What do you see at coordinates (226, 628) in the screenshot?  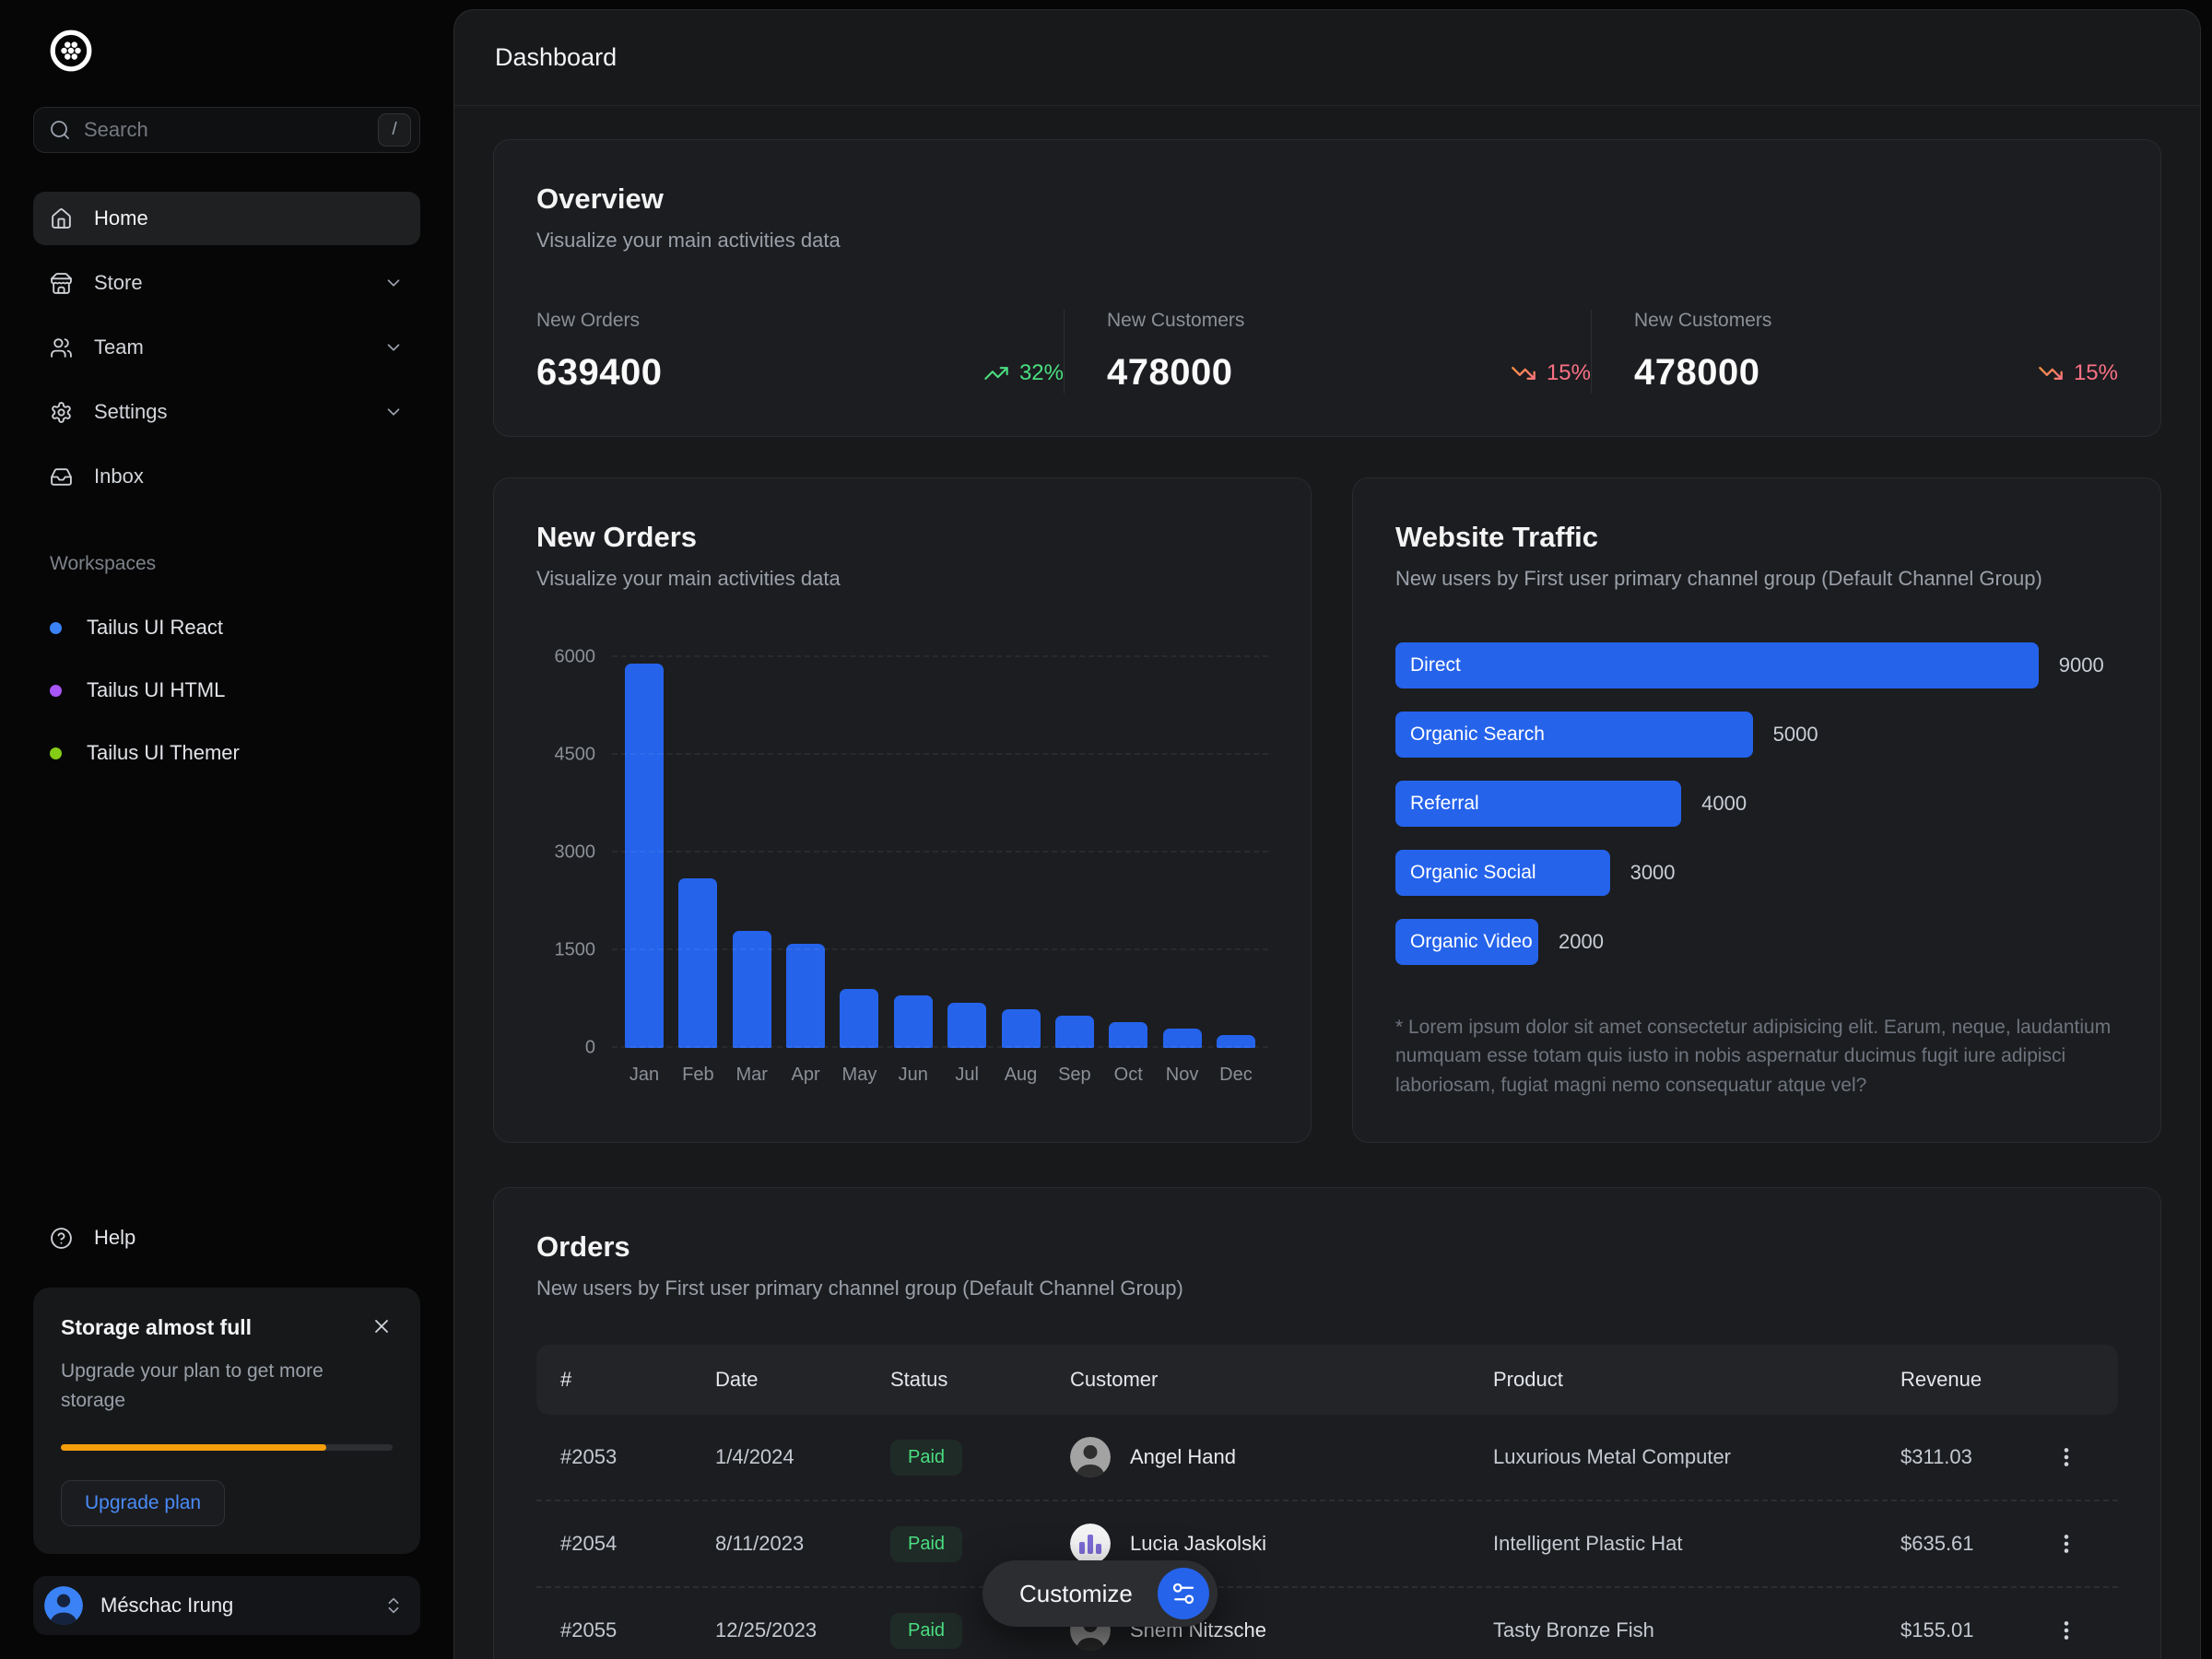 I see `workspace-item-tailus-ui-react: Tailus UI React` at bounding box center [226, 628].